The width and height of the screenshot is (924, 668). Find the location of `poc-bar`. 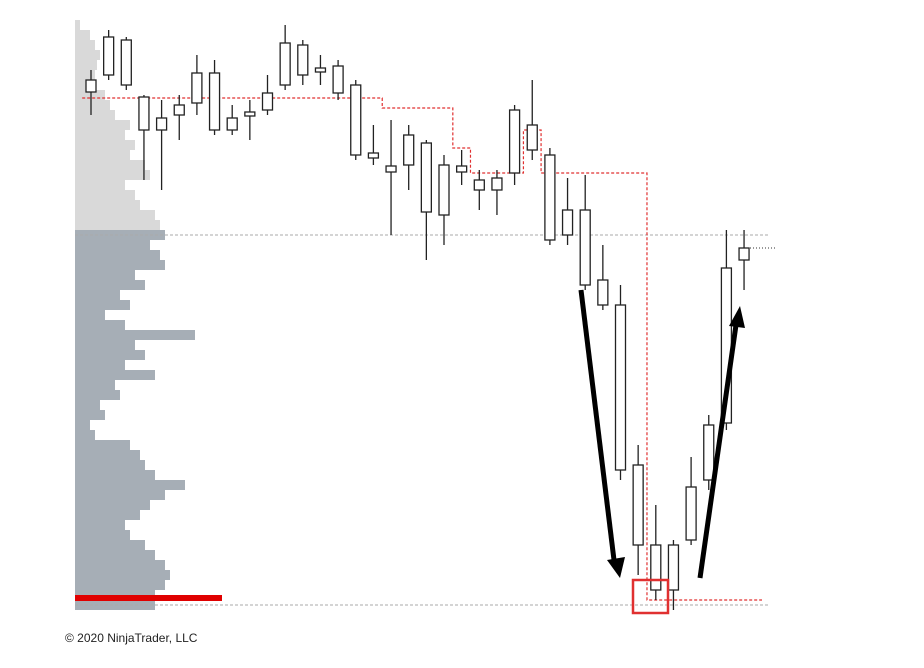

poc-bar is located at coordinates (148, 598).